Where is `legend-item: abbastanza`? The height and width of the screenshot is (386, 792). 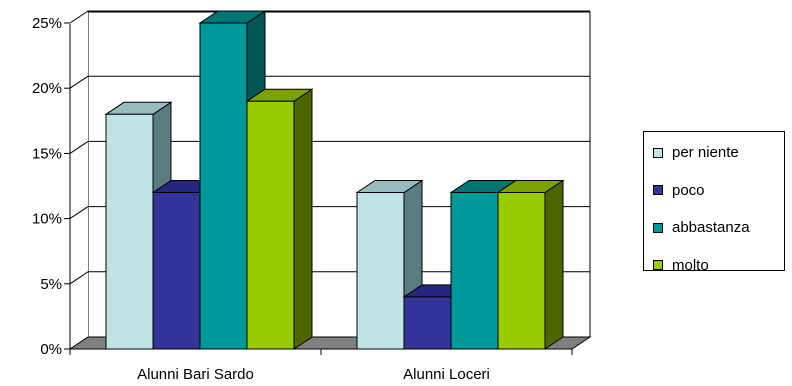 legend-item: abbastanza is located at coordinates (714, 228).